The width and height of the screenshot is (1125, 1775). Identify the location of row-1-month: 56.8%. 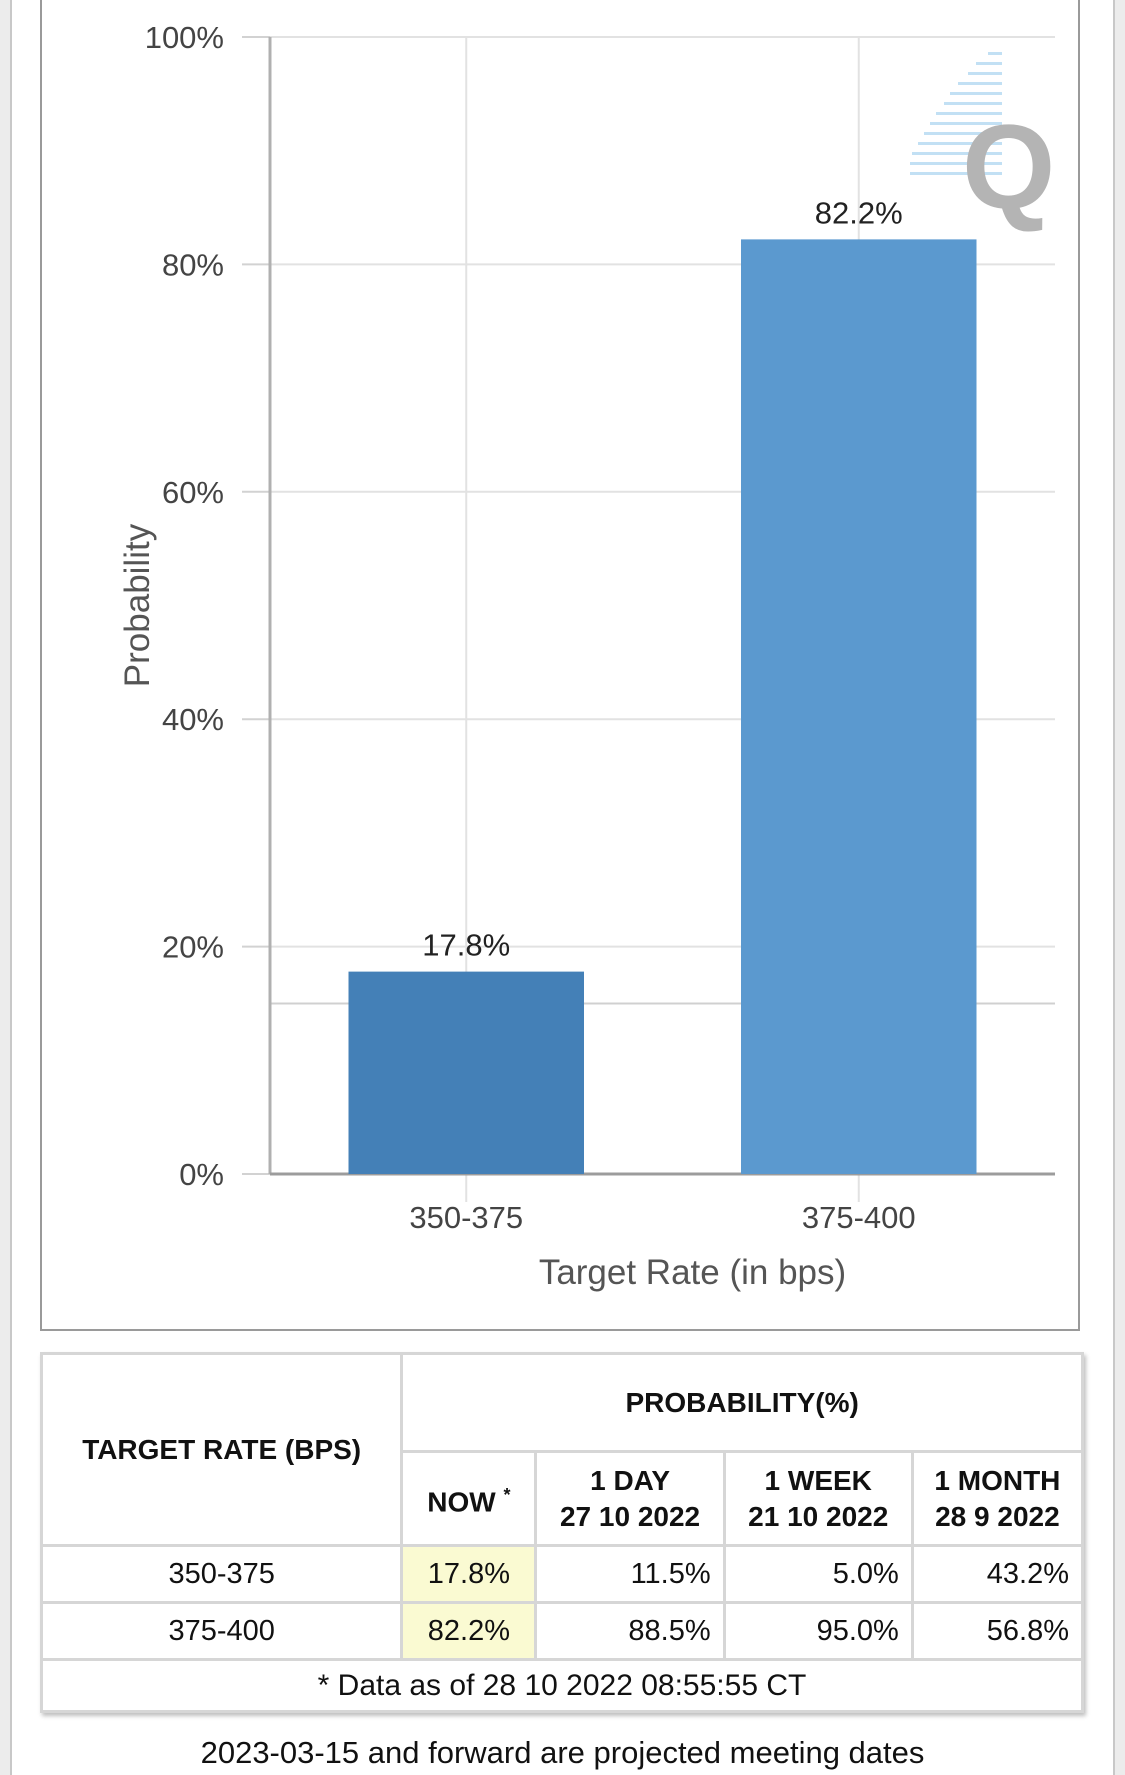
(997, 1631).